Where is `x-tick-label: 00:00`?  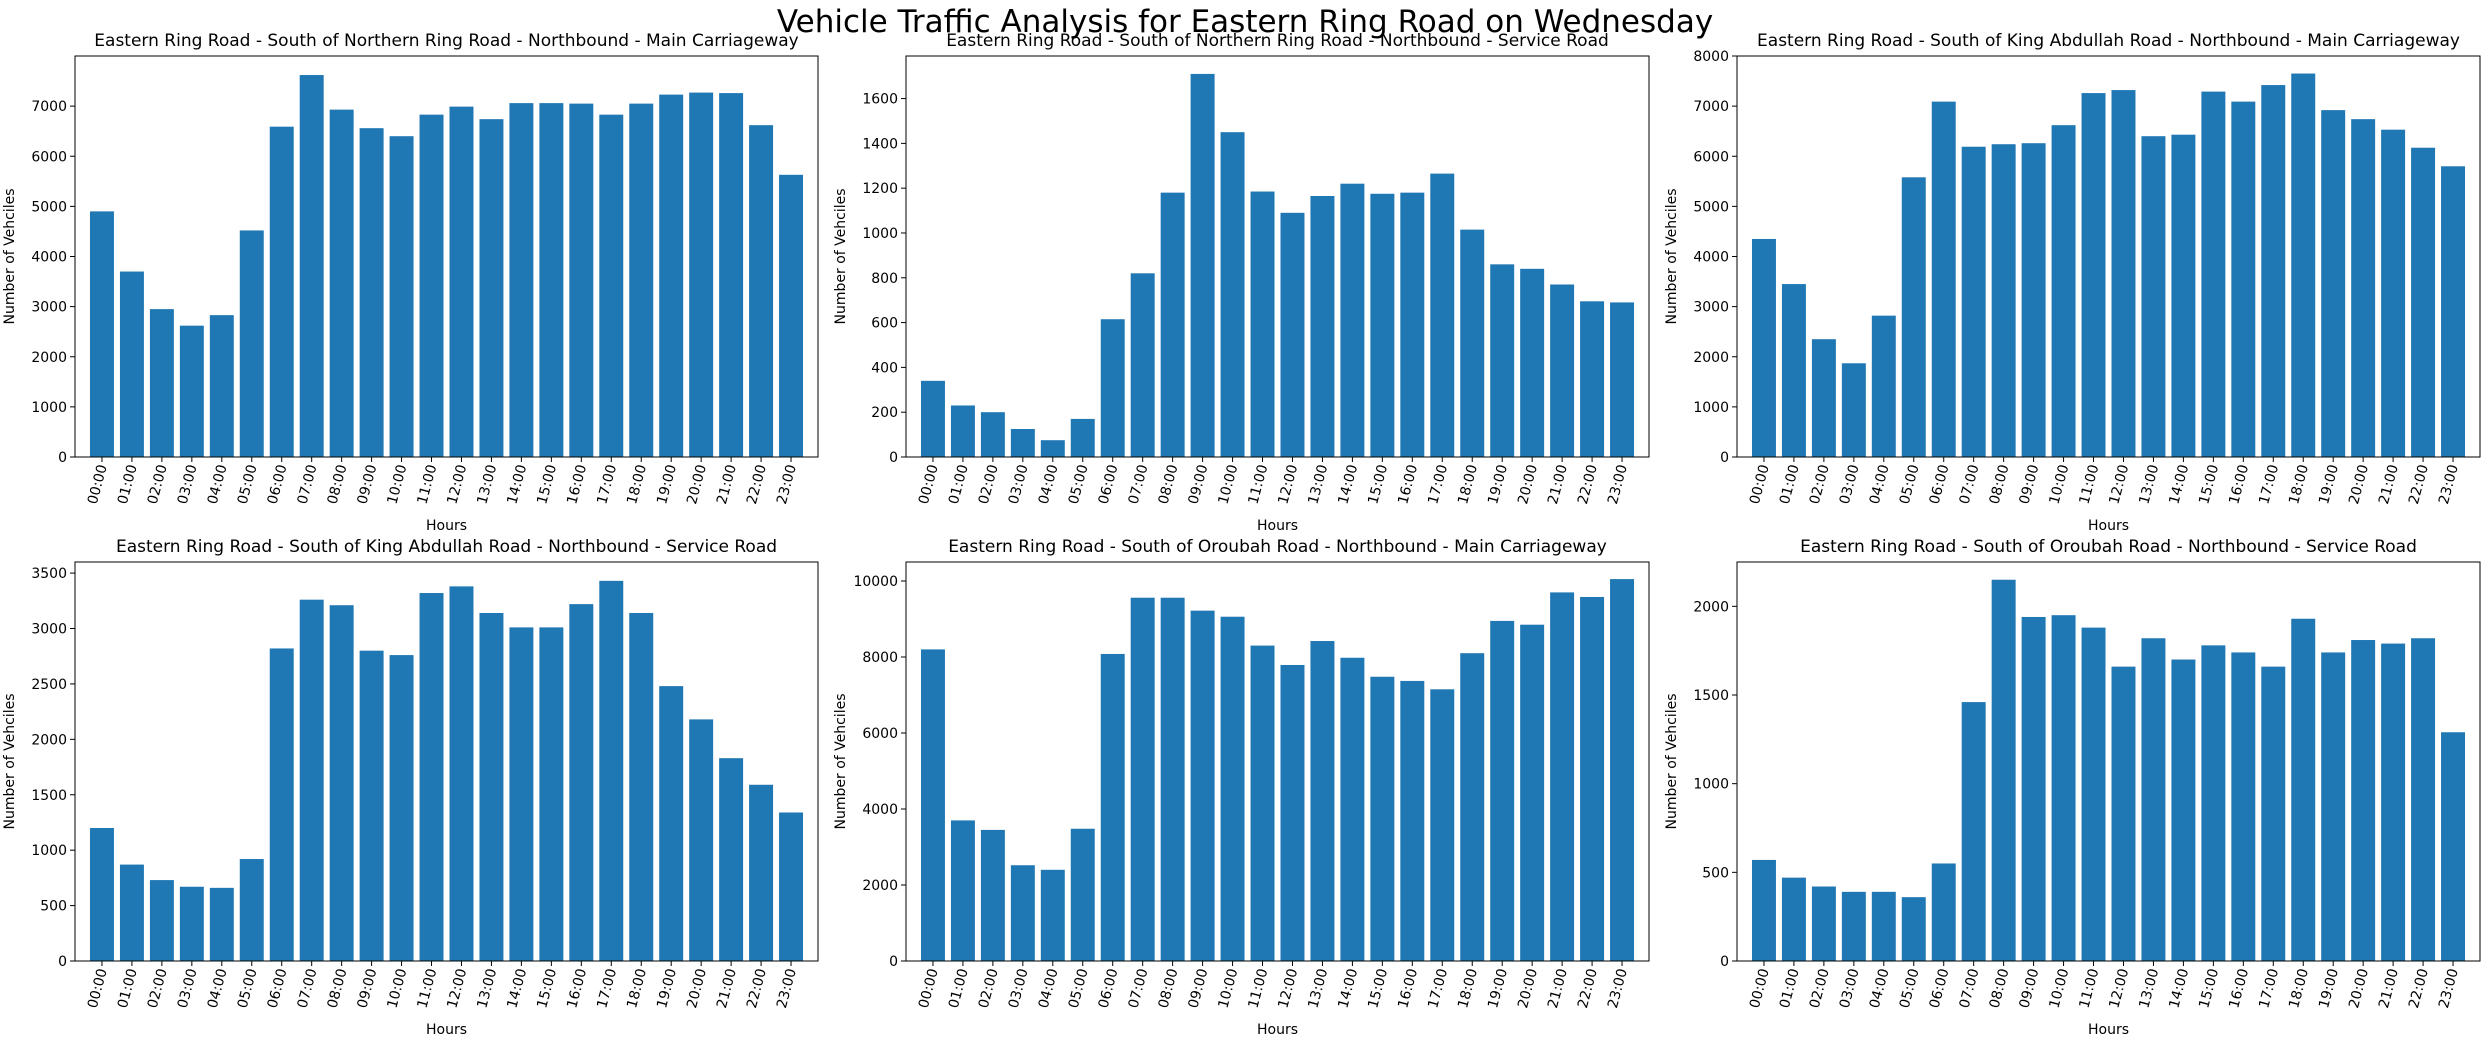
x-tick-label: 00:00 is located at coordinates (98, 484).